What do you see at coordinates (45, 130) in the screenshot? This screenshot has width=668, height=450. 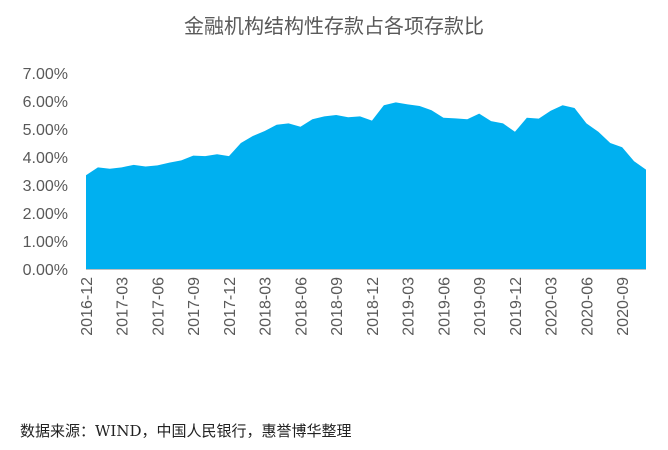 I see `y-tick-label: 5.00%` at bounding box center [45, 130].